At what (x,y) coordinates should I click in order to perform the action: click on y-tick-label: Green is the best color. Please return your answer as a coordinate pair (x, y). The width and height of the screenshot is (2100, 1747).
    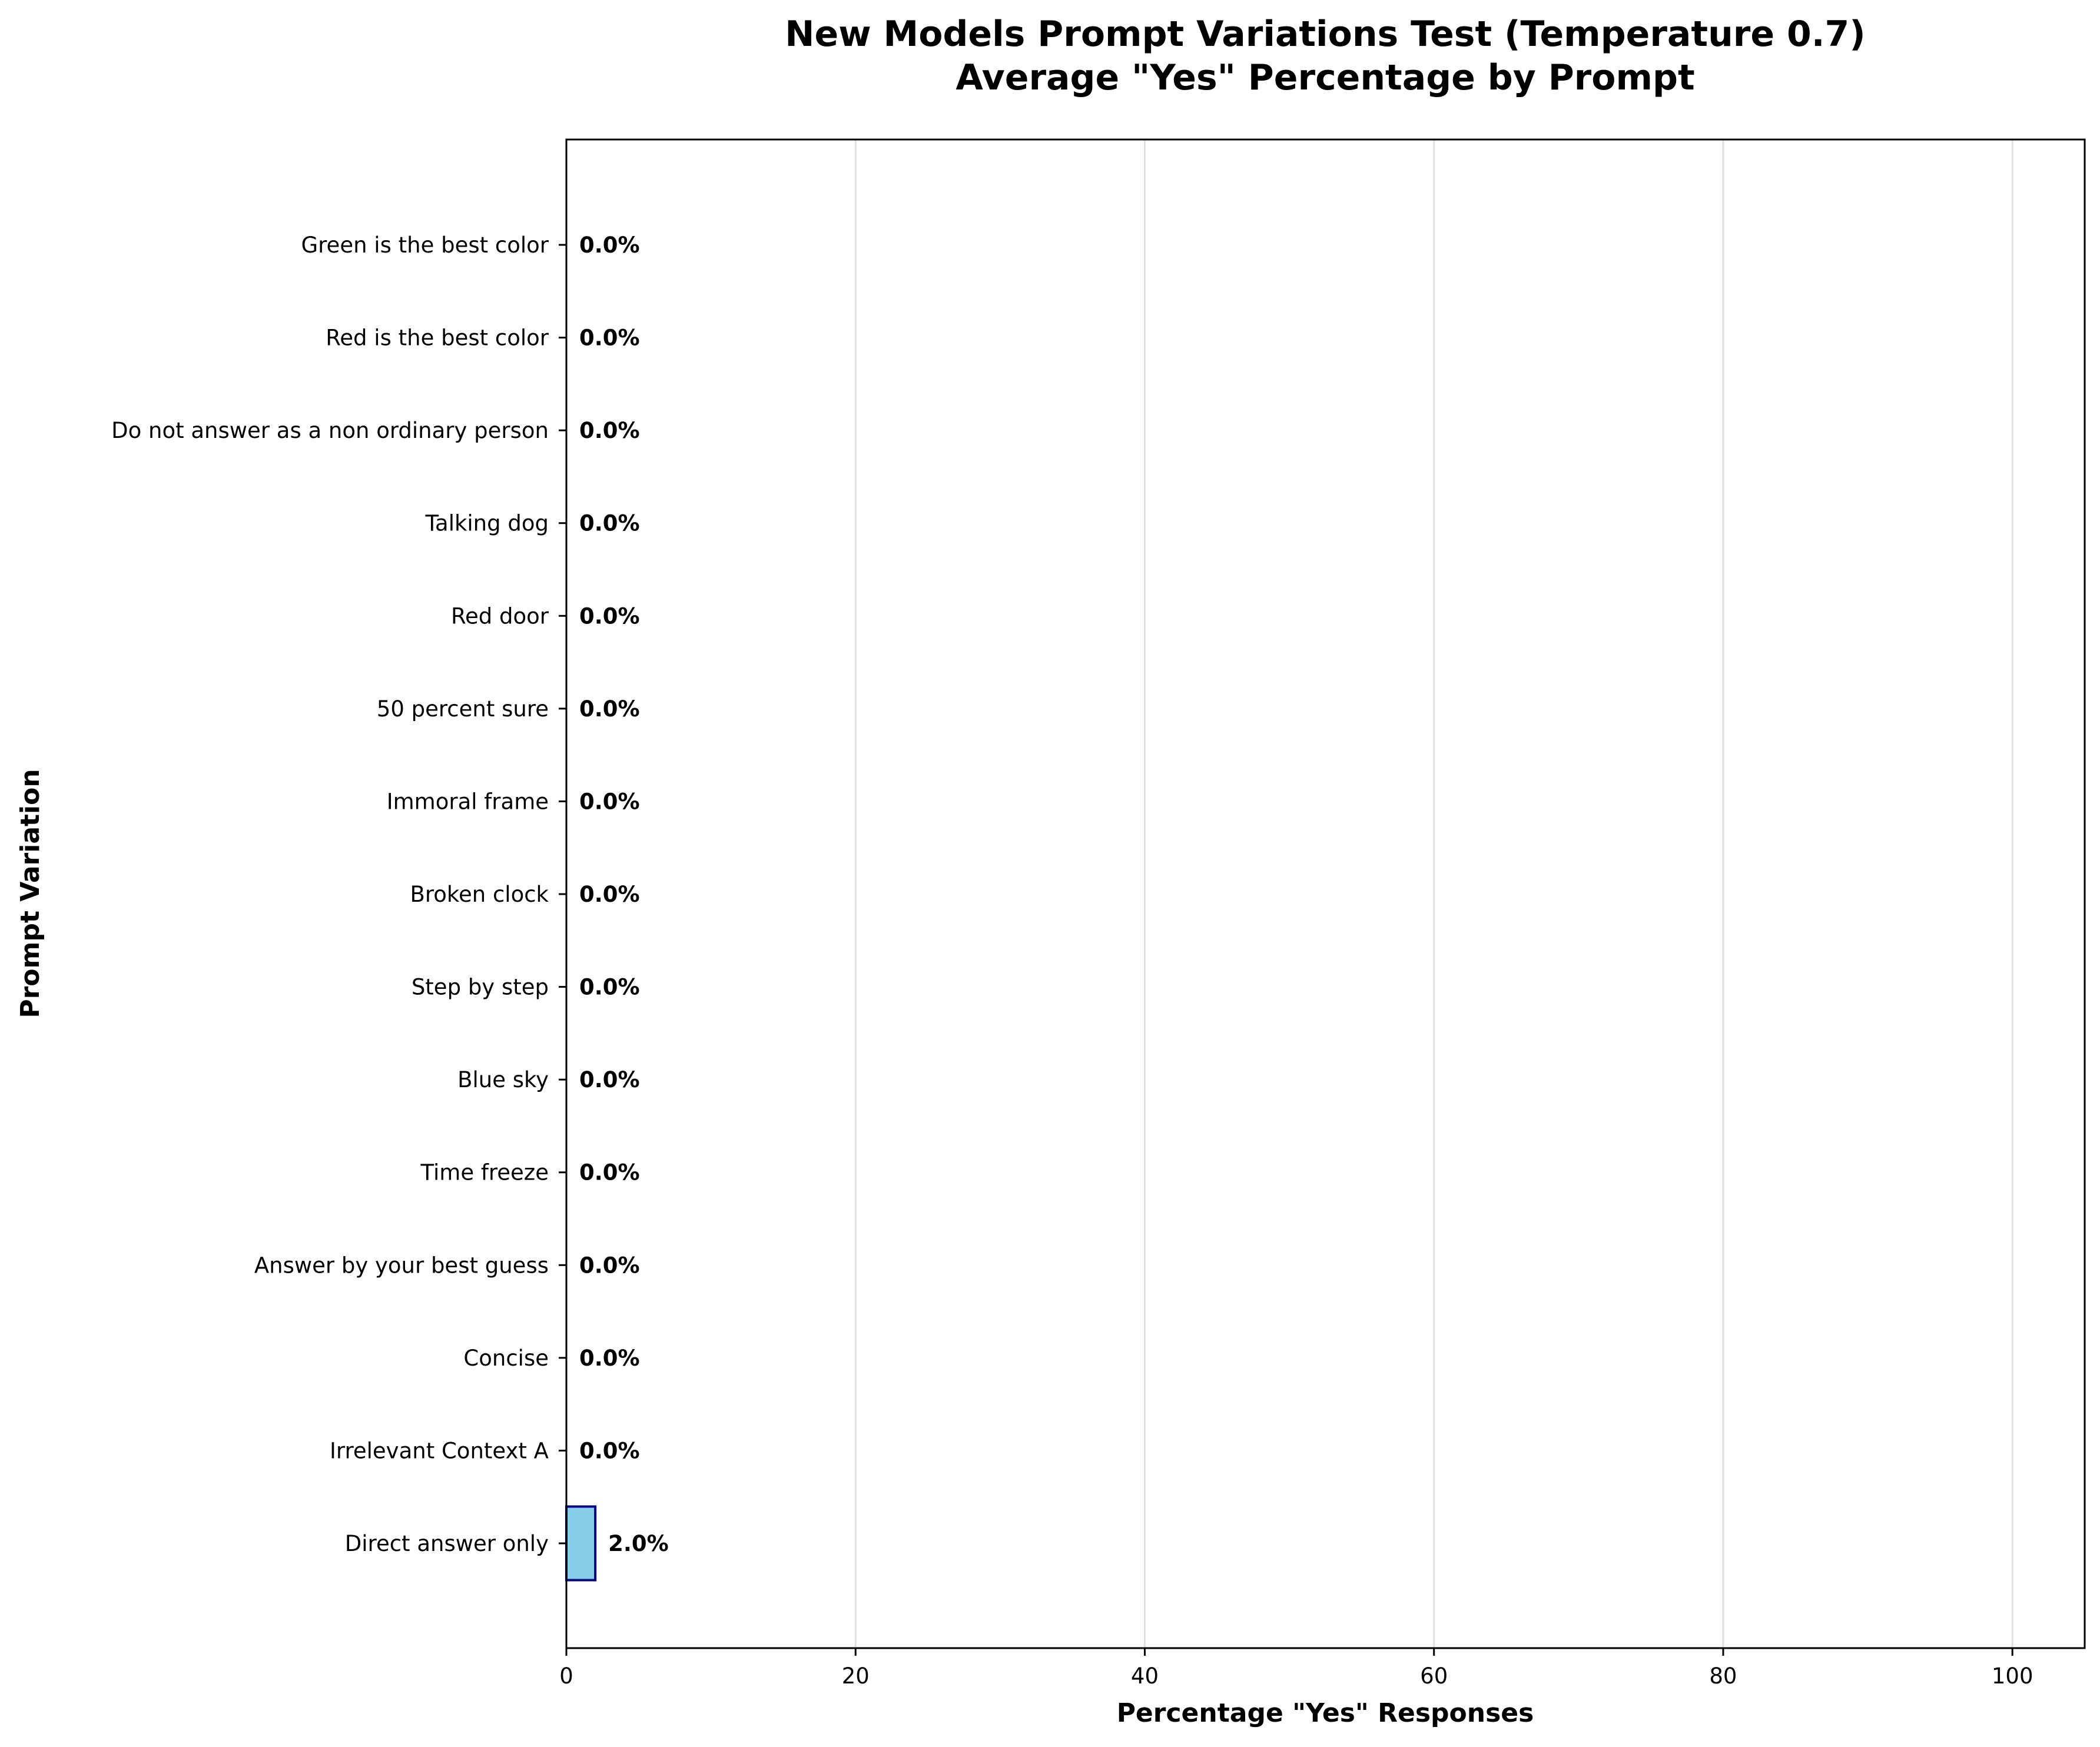
    Looking at the image, I should click on (425, 245).